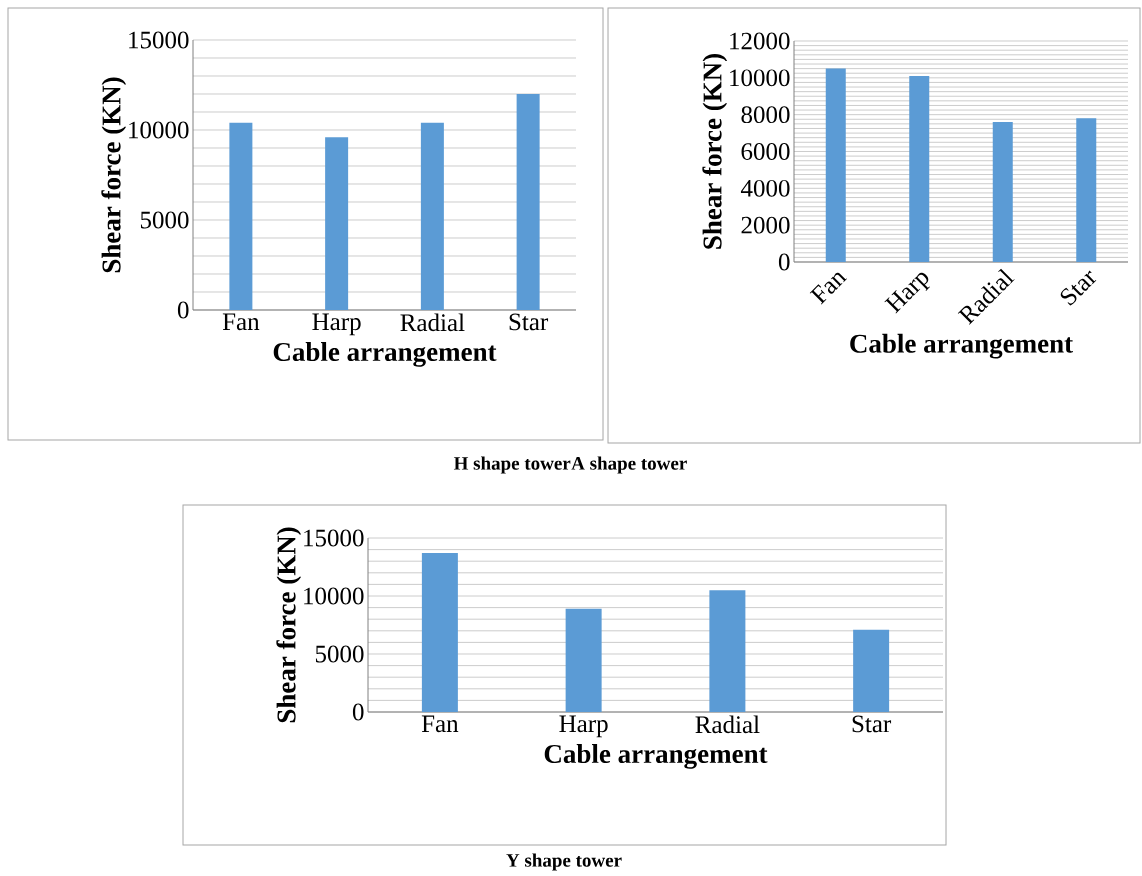  What do you see at coordinates (765, 115) in the screenshot?
I see `y-tick-label: 8000` at bounding box center [765, 115].